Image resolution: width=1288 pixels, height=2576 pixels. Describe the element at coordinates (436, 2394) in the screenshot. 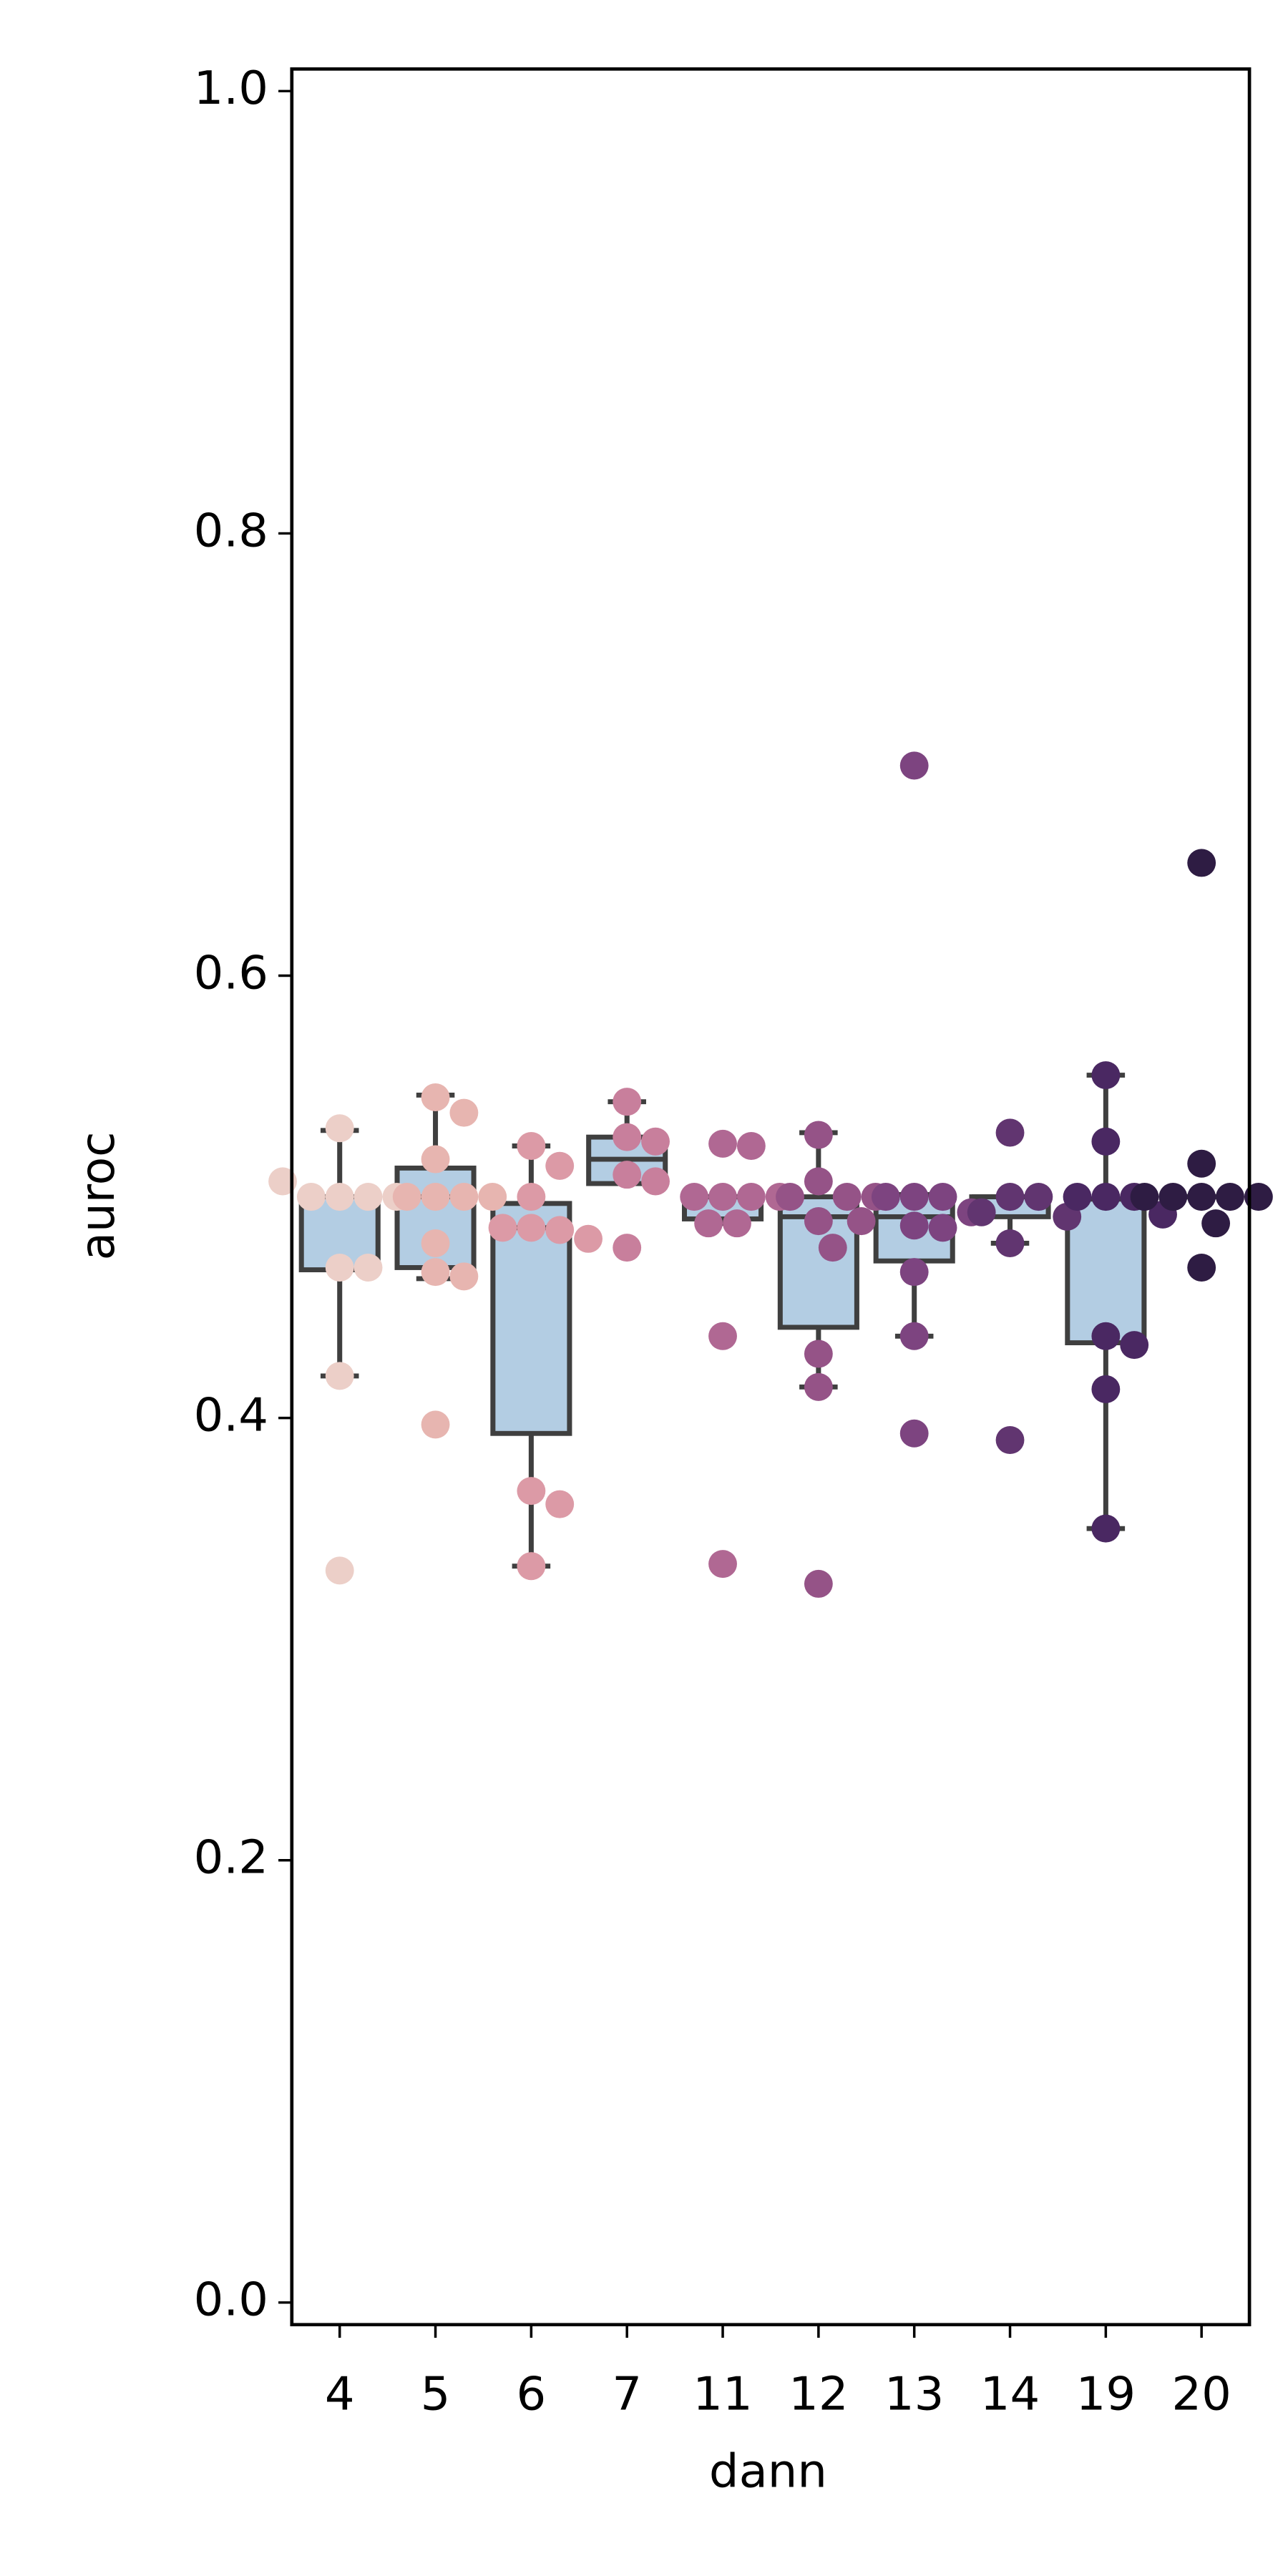

I see `x-tick-label: 5` at that location.